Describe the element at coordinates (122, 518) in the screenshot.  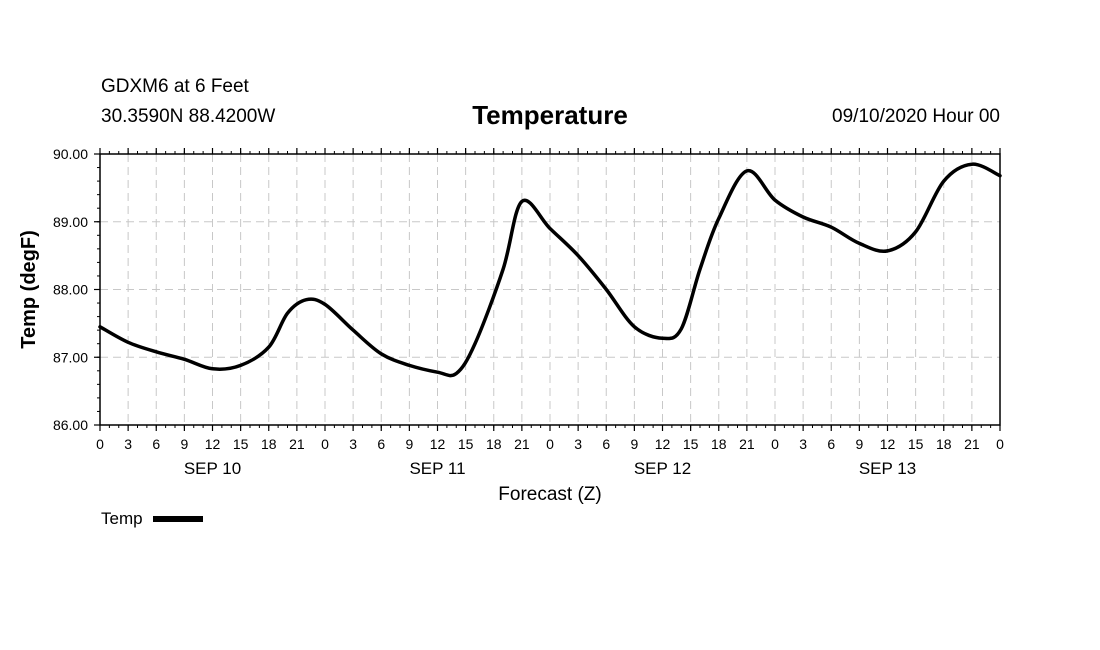
I see `legend-label-temp: Temp` at that location.